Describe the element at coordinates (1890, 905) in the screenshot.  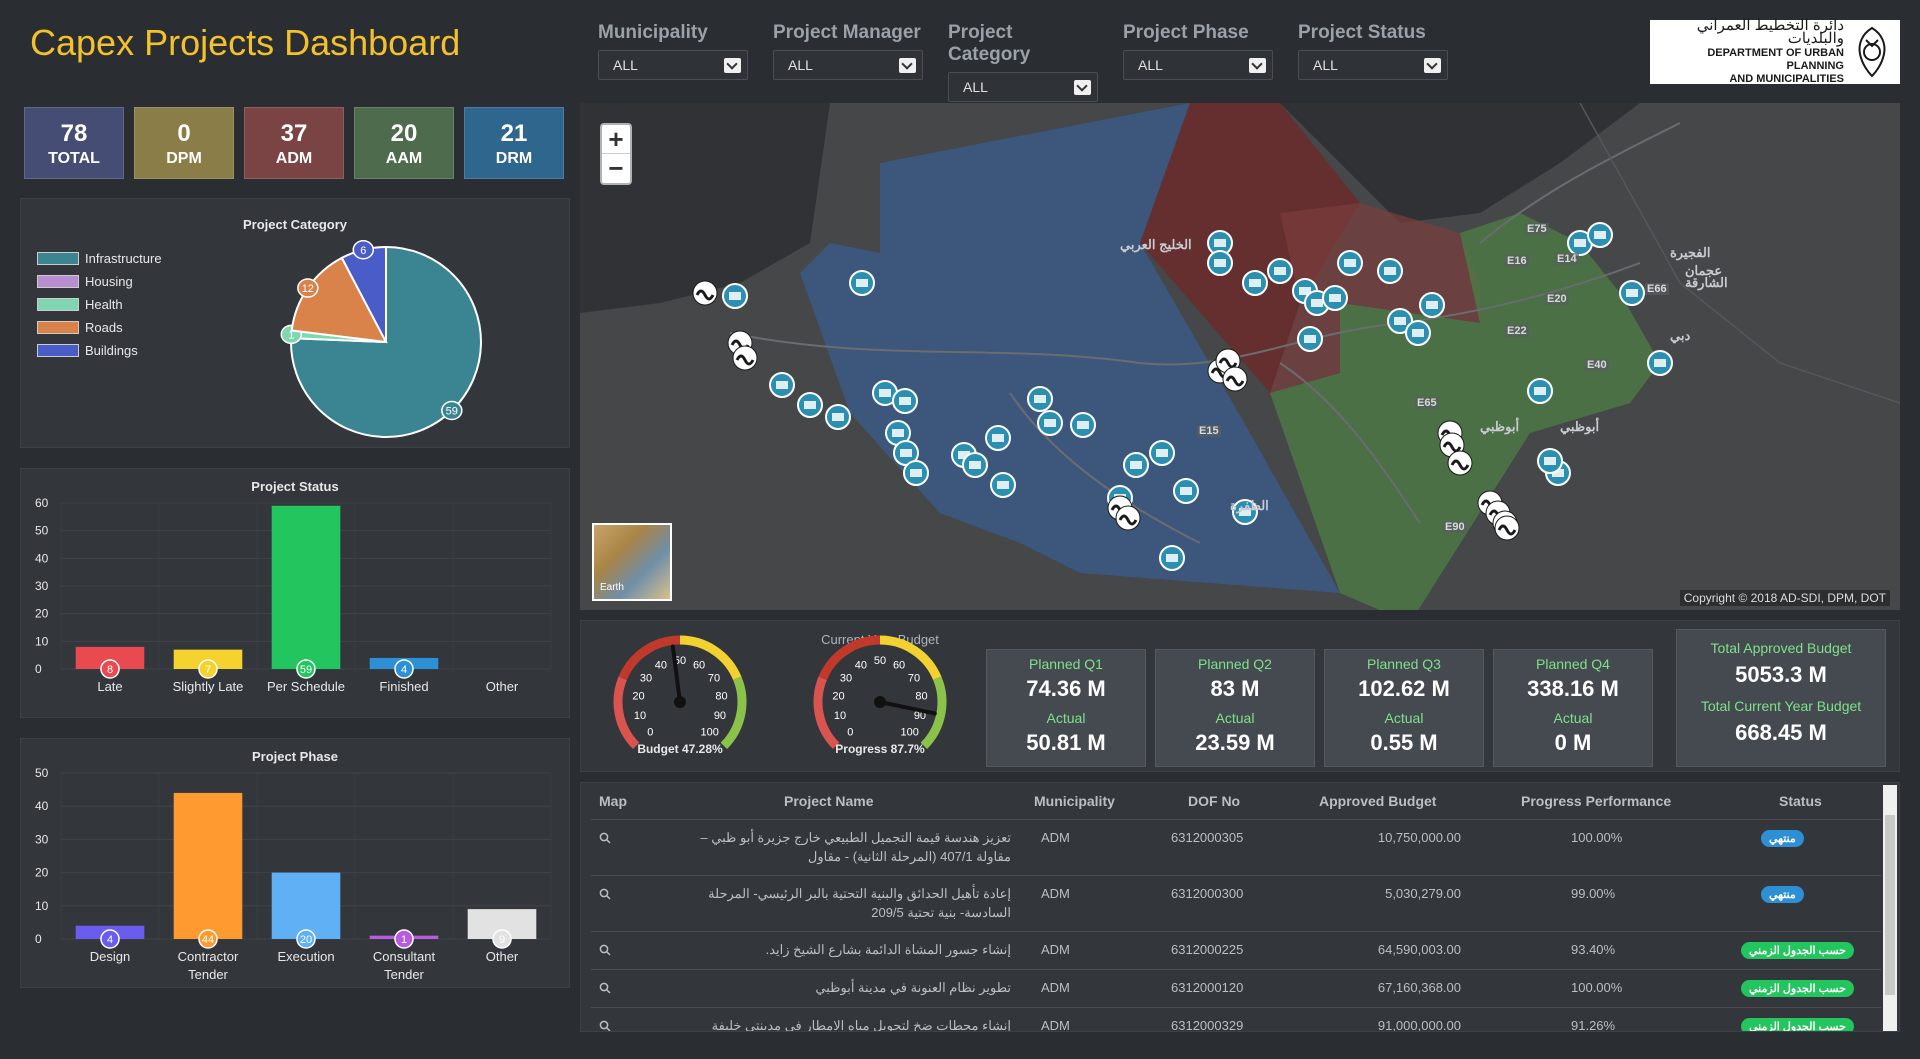
I see `scrollbar-thumb` at that location.